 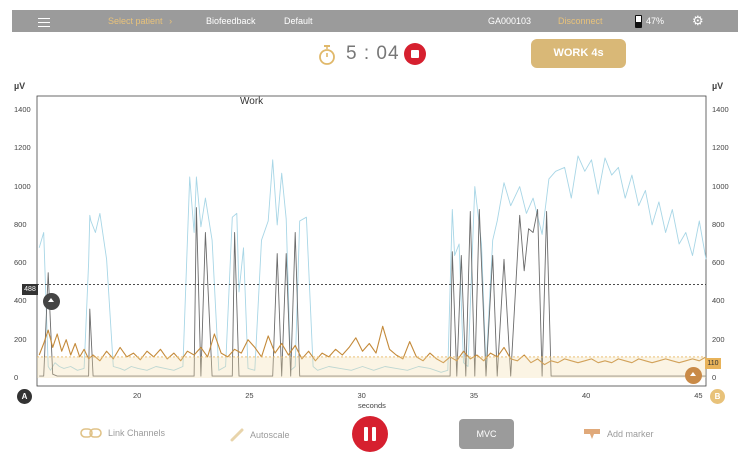 What do you see at coordinates (713, 363) in the screenshot?
I see `threshold-value-b: 110` at bounding box center [713, 363].